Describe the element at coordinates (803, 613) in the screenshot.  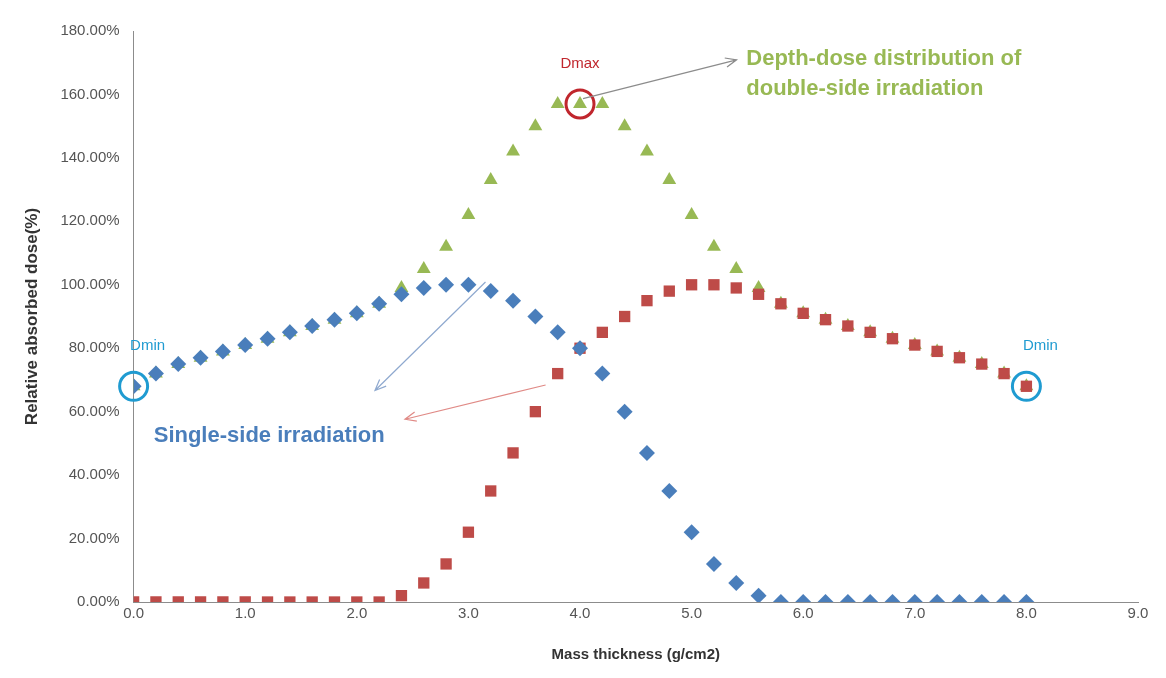
I see `x-tick-label: 6.0` at that location.